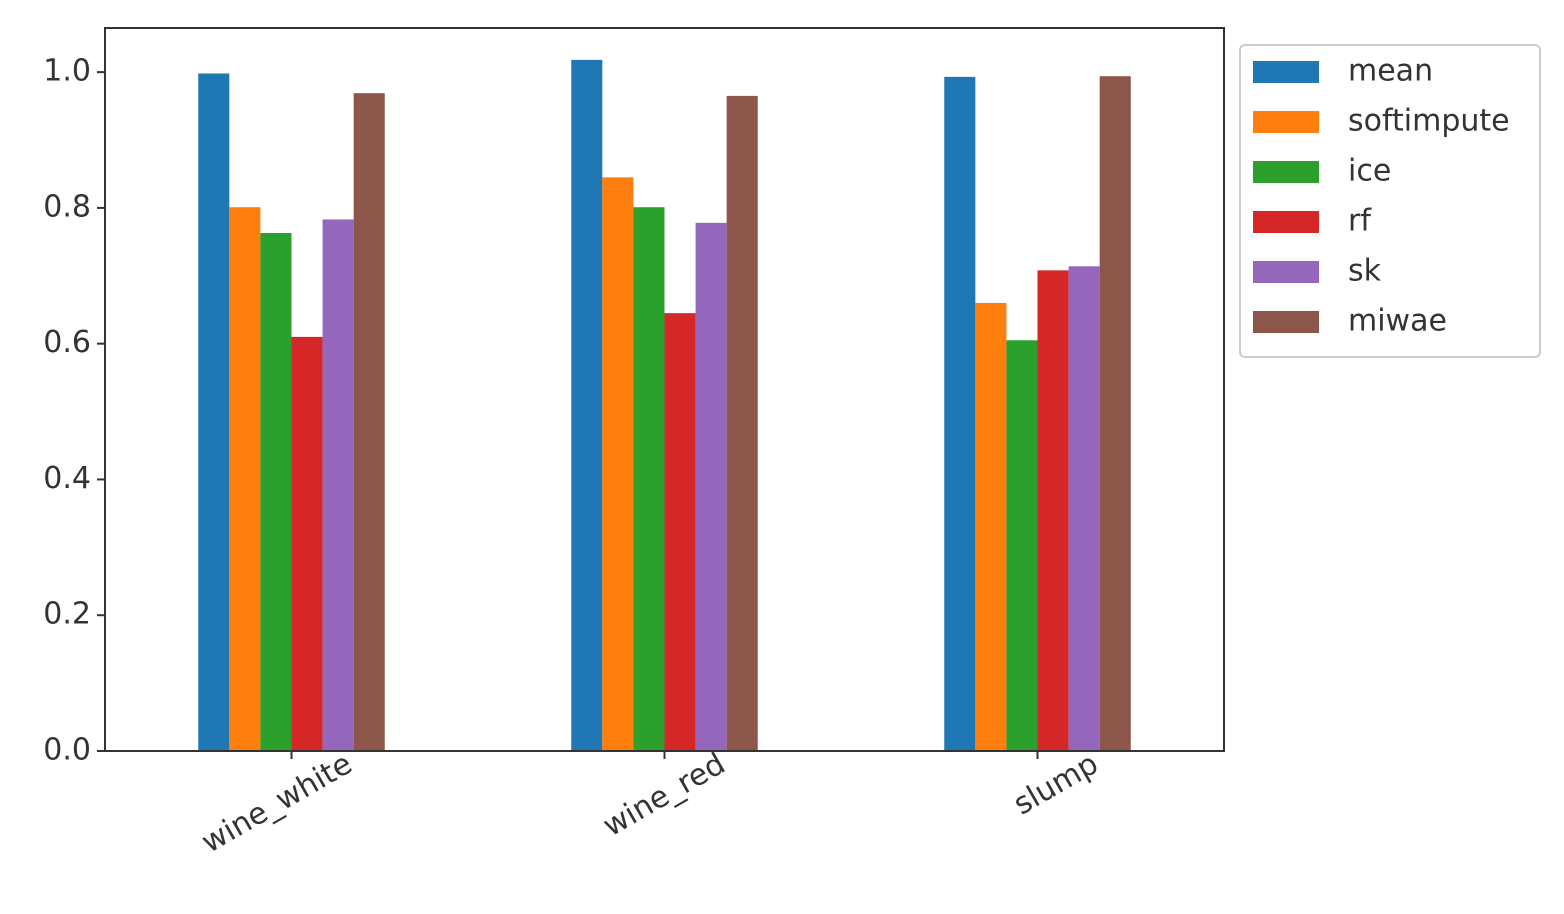  What do you see at coordinates (1397, 321) in the screenshot?
I see `legend-label: miwae` at bounding box center [1397, 321].